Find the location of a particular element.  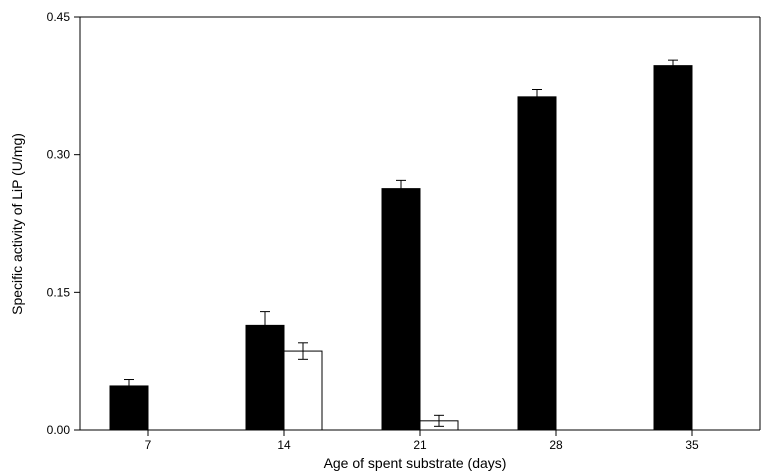

y-tick-label: 0.00 is located at coordinates (59, 430).